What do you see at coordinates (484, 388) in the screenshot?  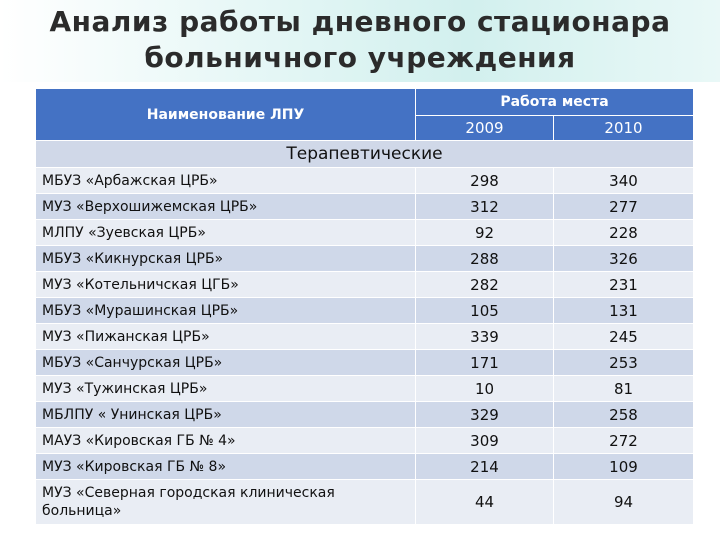 I see `row-value-2009: 10` at bounding box center [484, 388].